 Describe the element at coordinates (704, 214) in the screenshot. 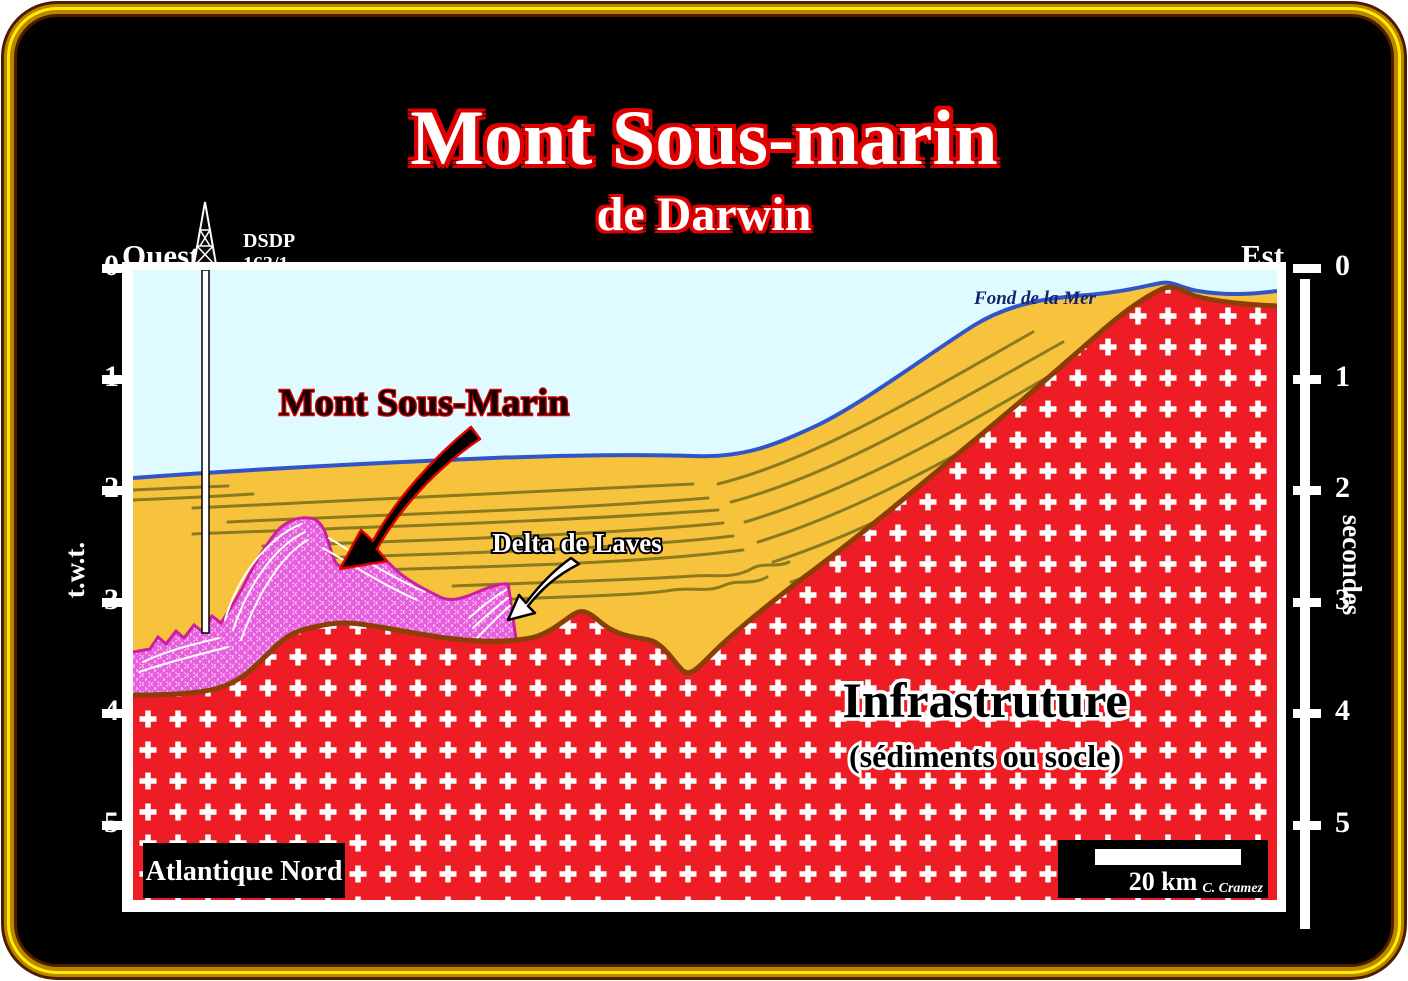

I see `figure-subtitle: de Darwin` at that location.